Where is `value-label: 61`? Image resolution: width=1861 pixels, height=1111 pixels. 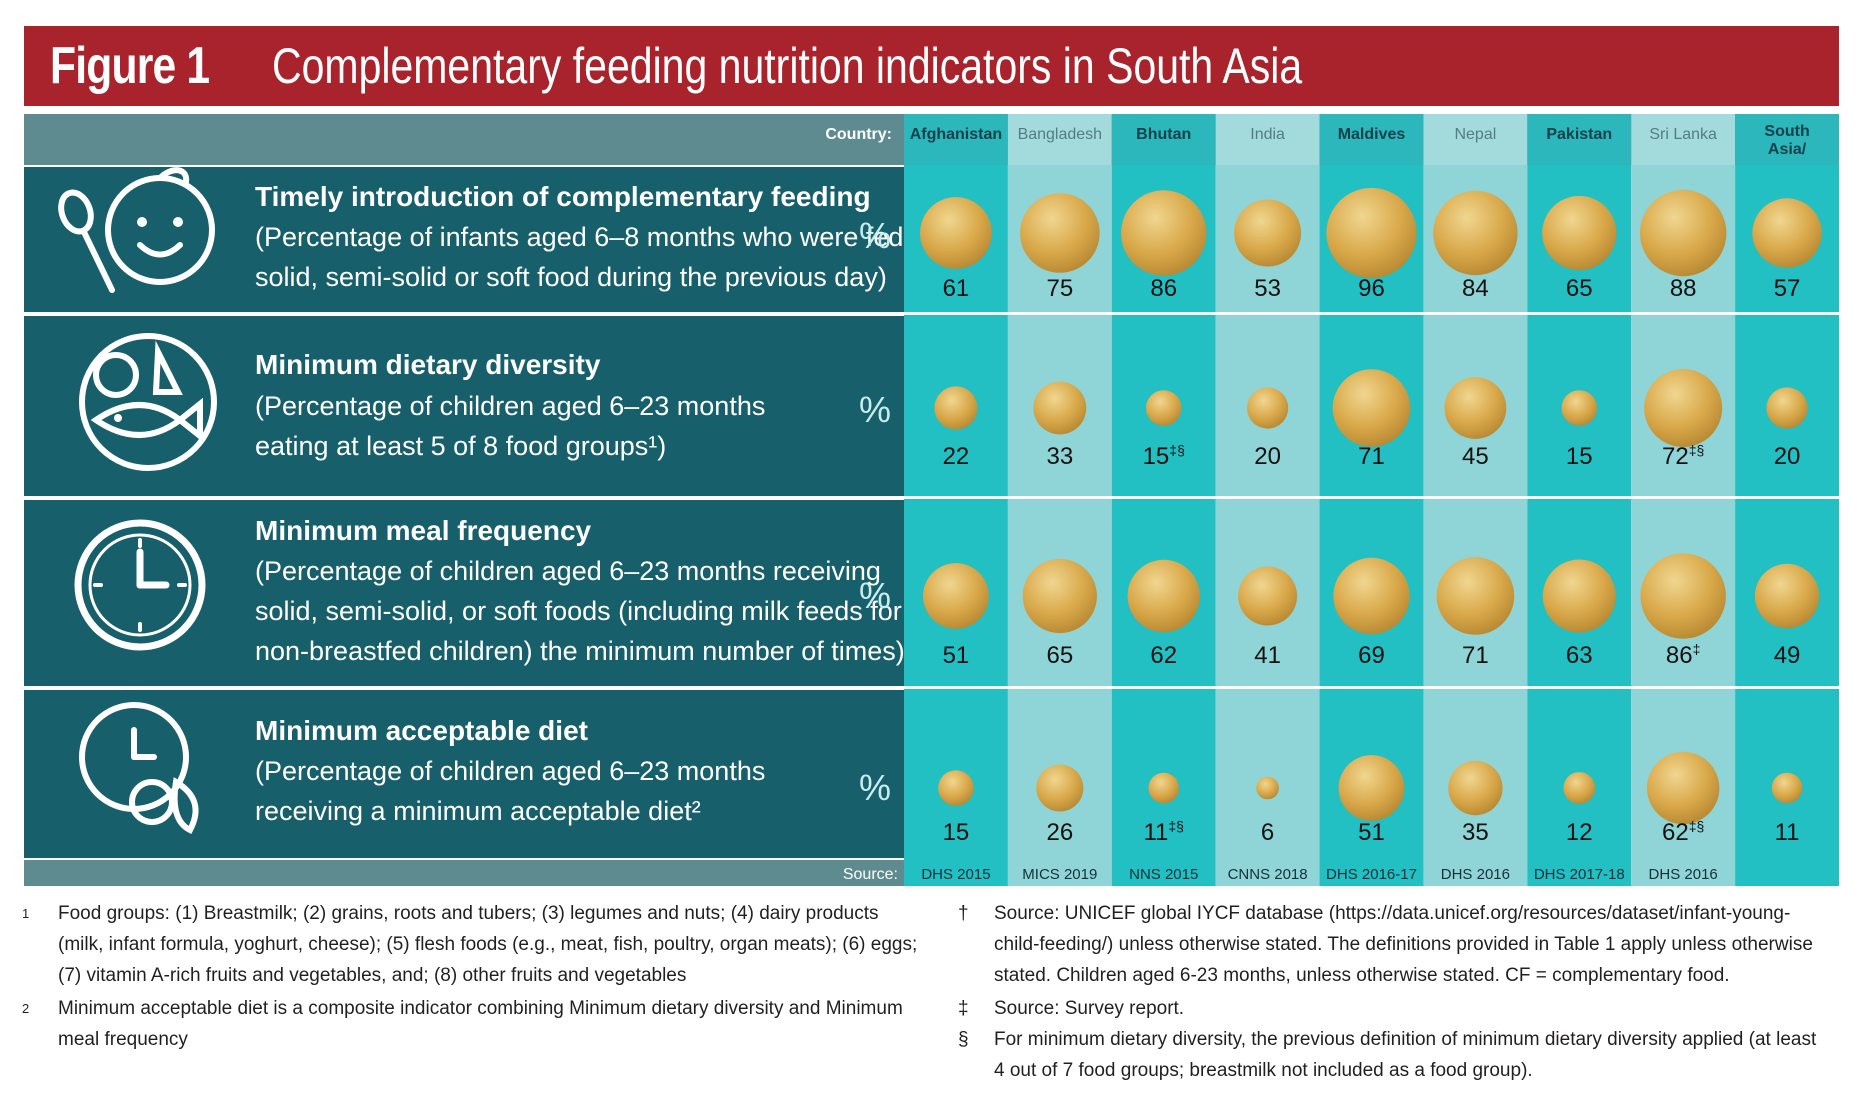 value-label: 61 is located at coordinates (956, 288).